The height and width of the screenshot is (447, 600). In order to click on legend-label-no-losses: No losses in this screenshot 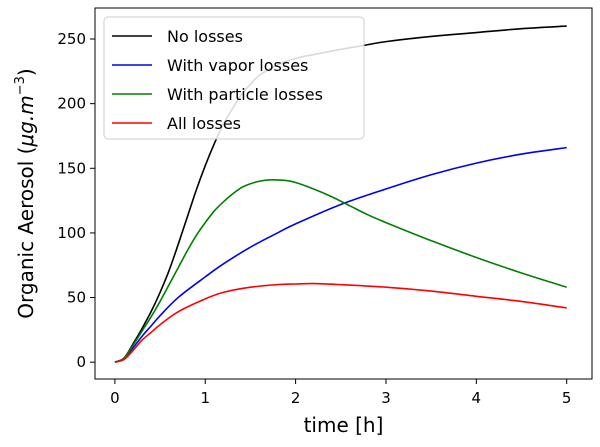, I will do `click(205, 36)`.